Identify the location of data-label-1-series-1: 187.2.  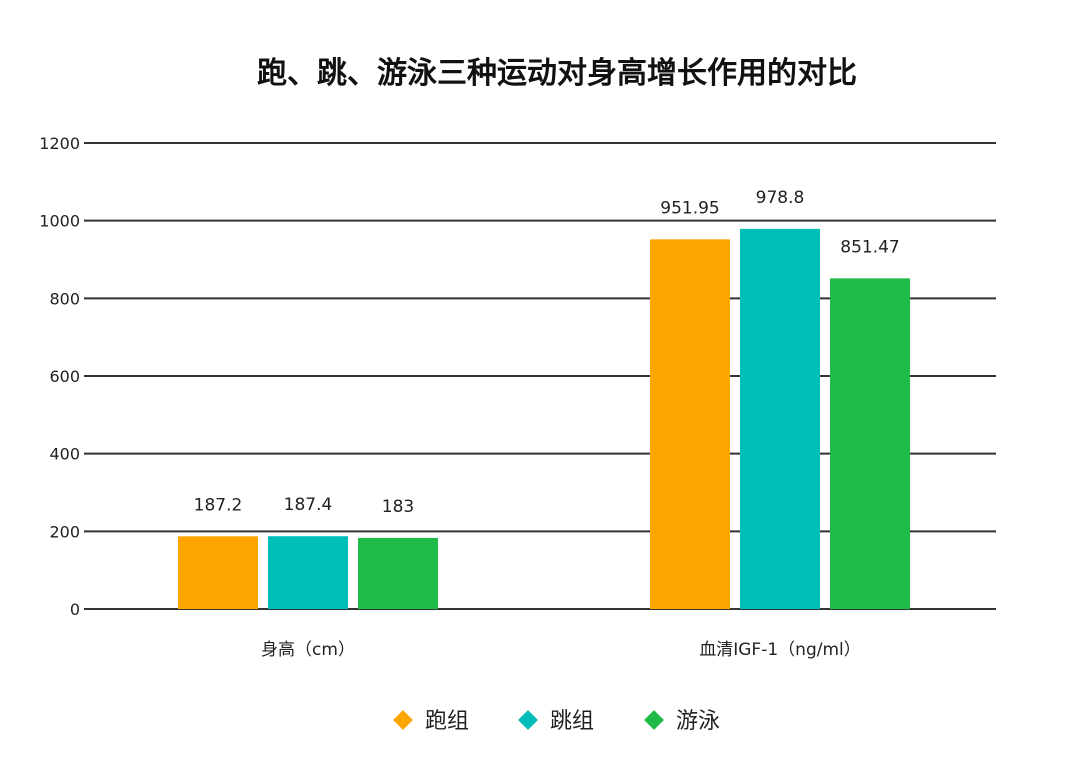
(218, 505).